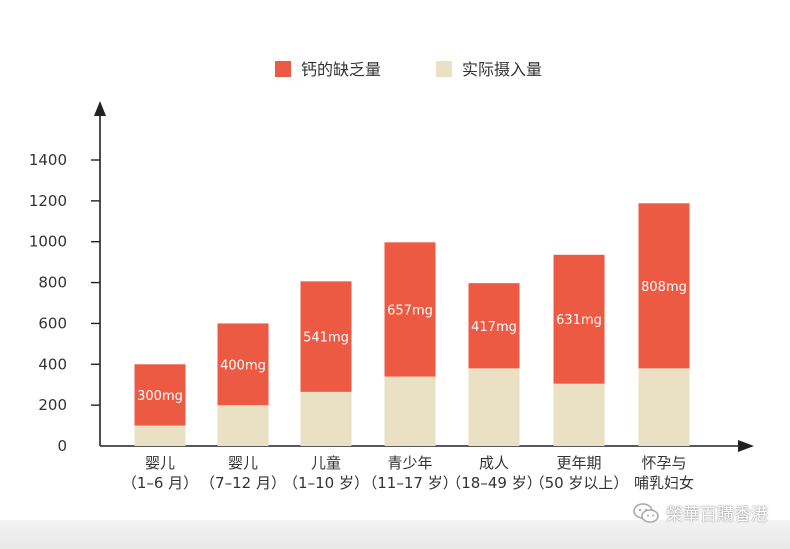 The width and height of the screenshot is (790, 549). What do you see at coordinates (664, 483) in the screenshot?
I see `x-category-label: 哺乳妇女` at bounding box center [664, 483].